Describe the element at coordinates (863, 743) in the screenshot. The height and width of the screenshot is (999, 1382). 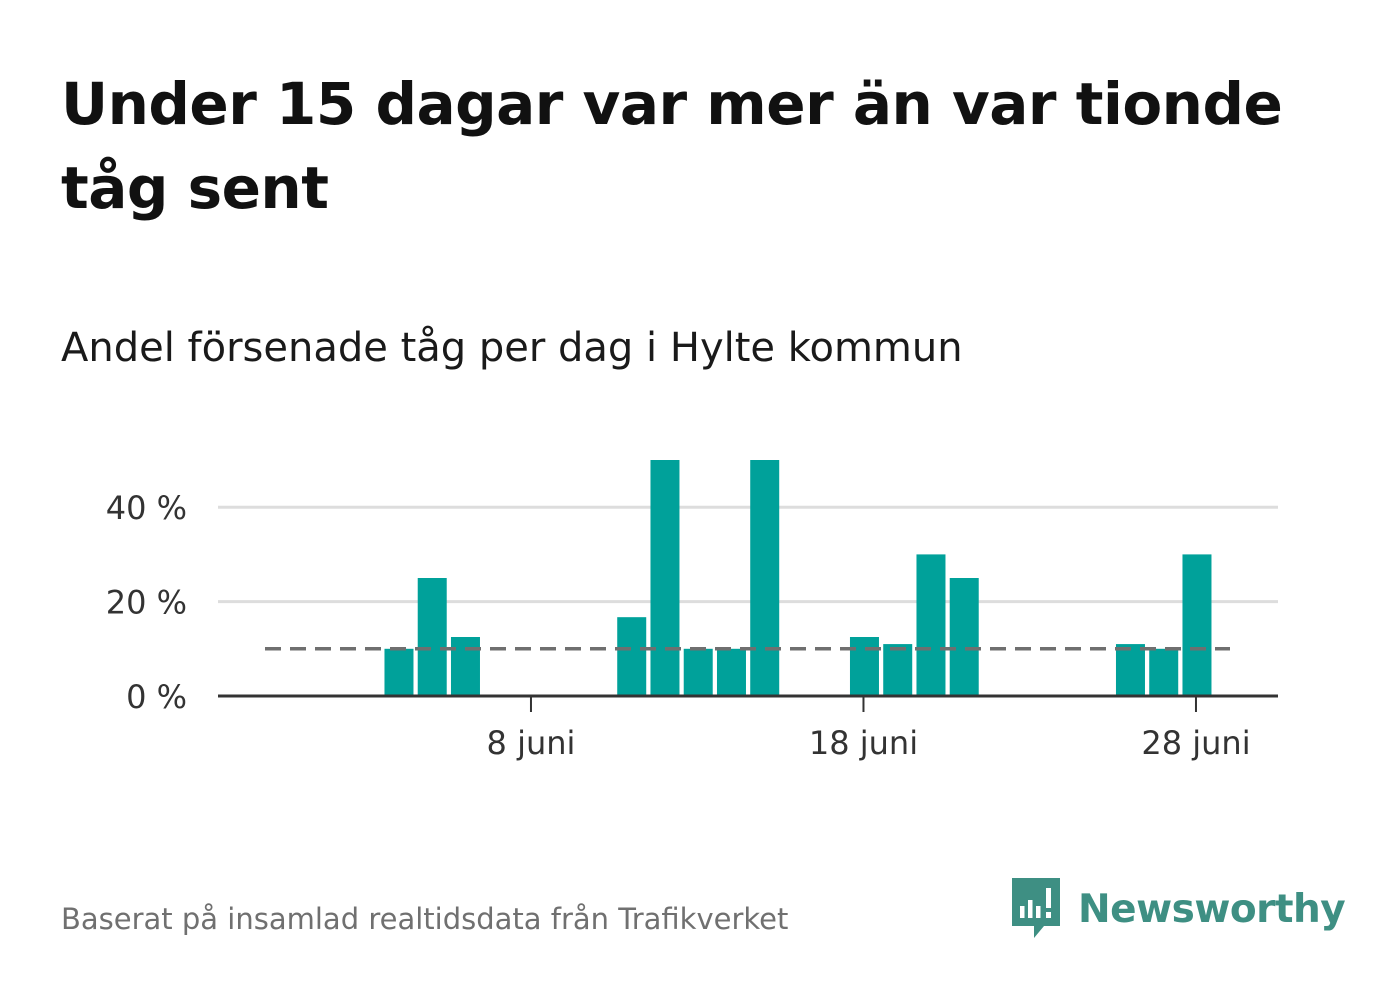
I see `x-tick-label: 18 juni` at that location.